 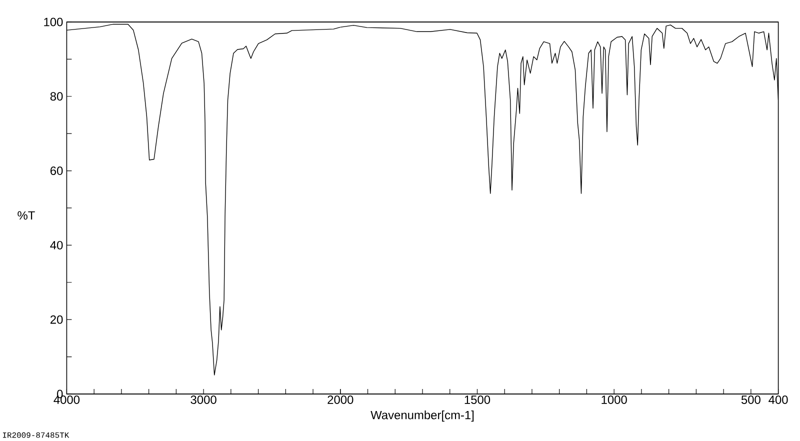 What do you see at coordinates (750, 400) in the screenshot?
I see `x-tick-label: 500` at bounding box center [750, 400].